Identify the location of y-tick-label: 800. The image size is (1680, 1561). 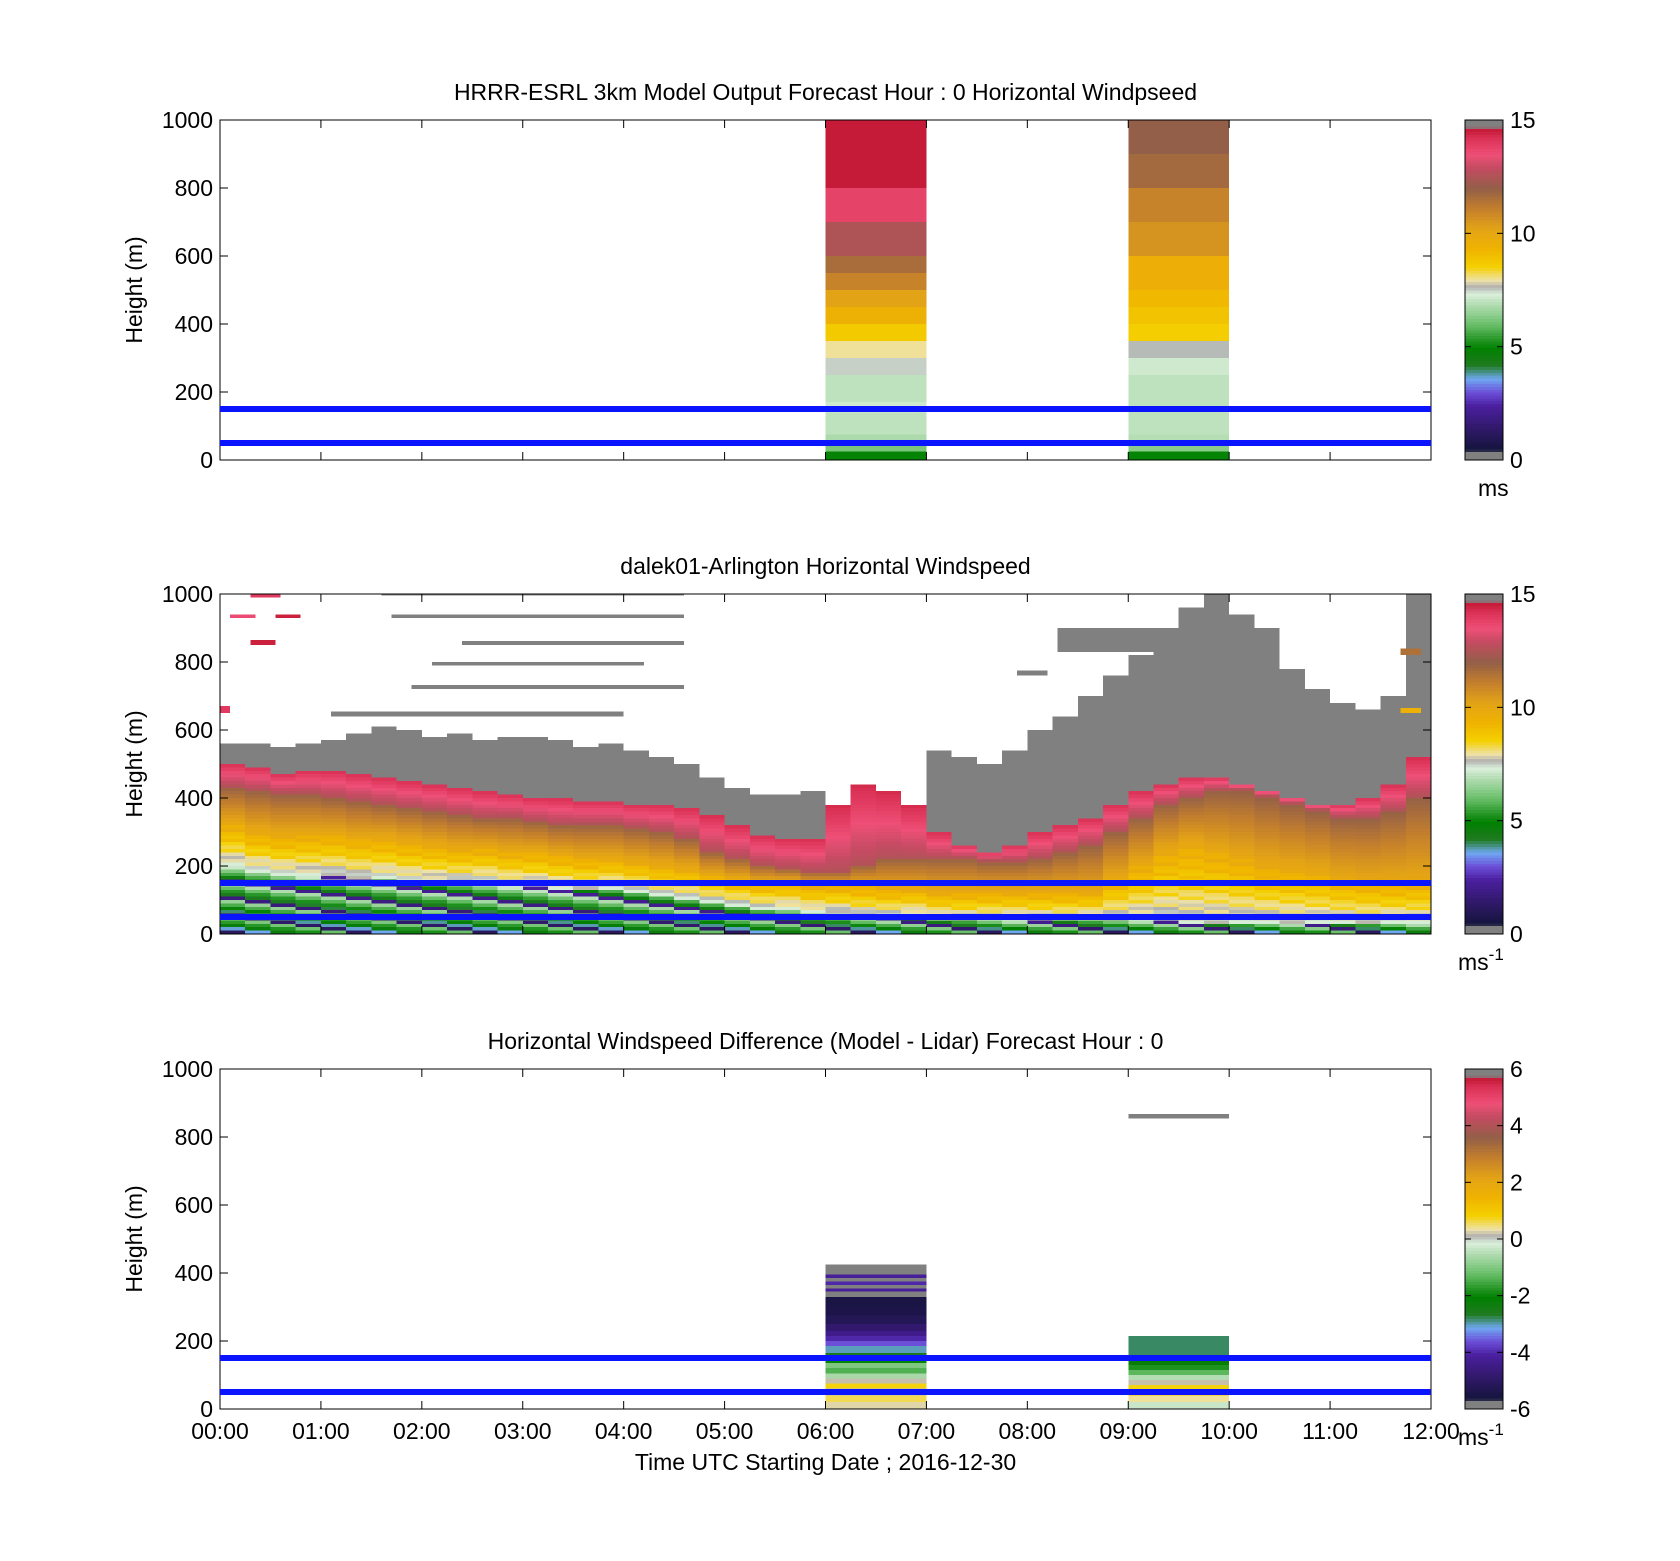
(194, 1137).